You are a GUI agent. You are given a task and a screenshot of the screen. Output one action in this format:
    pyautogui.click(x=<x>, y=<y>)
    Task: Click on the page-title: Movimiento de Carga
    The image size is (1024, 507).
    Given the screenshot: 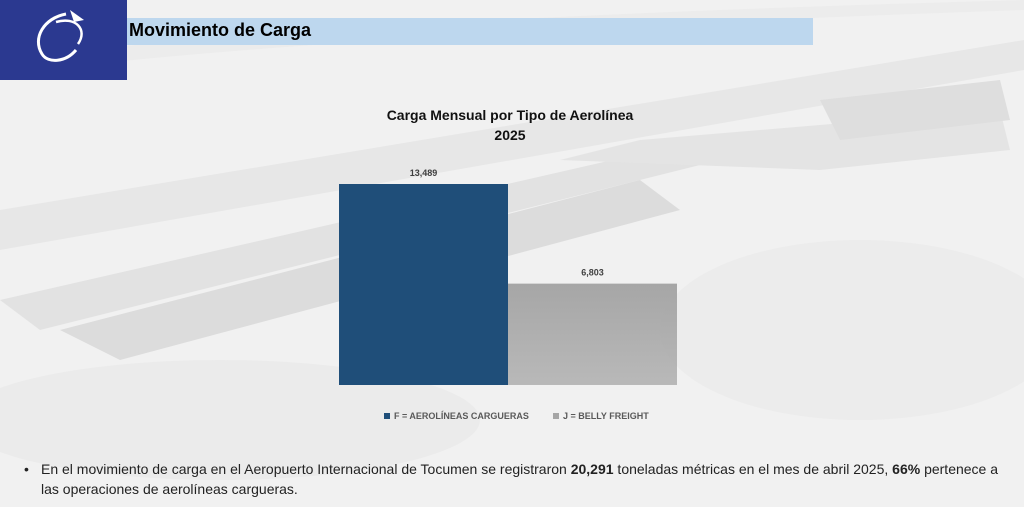 What is the action you would take?
    pyautogui.click(x=220, y=30)
    